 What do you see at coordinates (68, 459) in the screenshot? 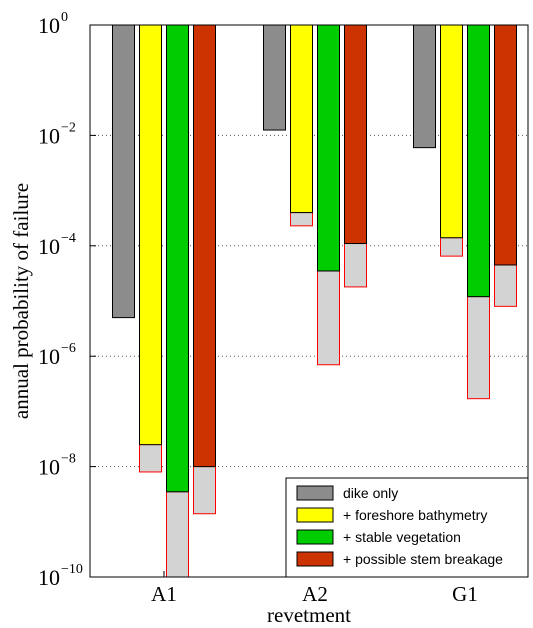
I see `y-tick-exponent: −8` at bounding box center [68, 459].